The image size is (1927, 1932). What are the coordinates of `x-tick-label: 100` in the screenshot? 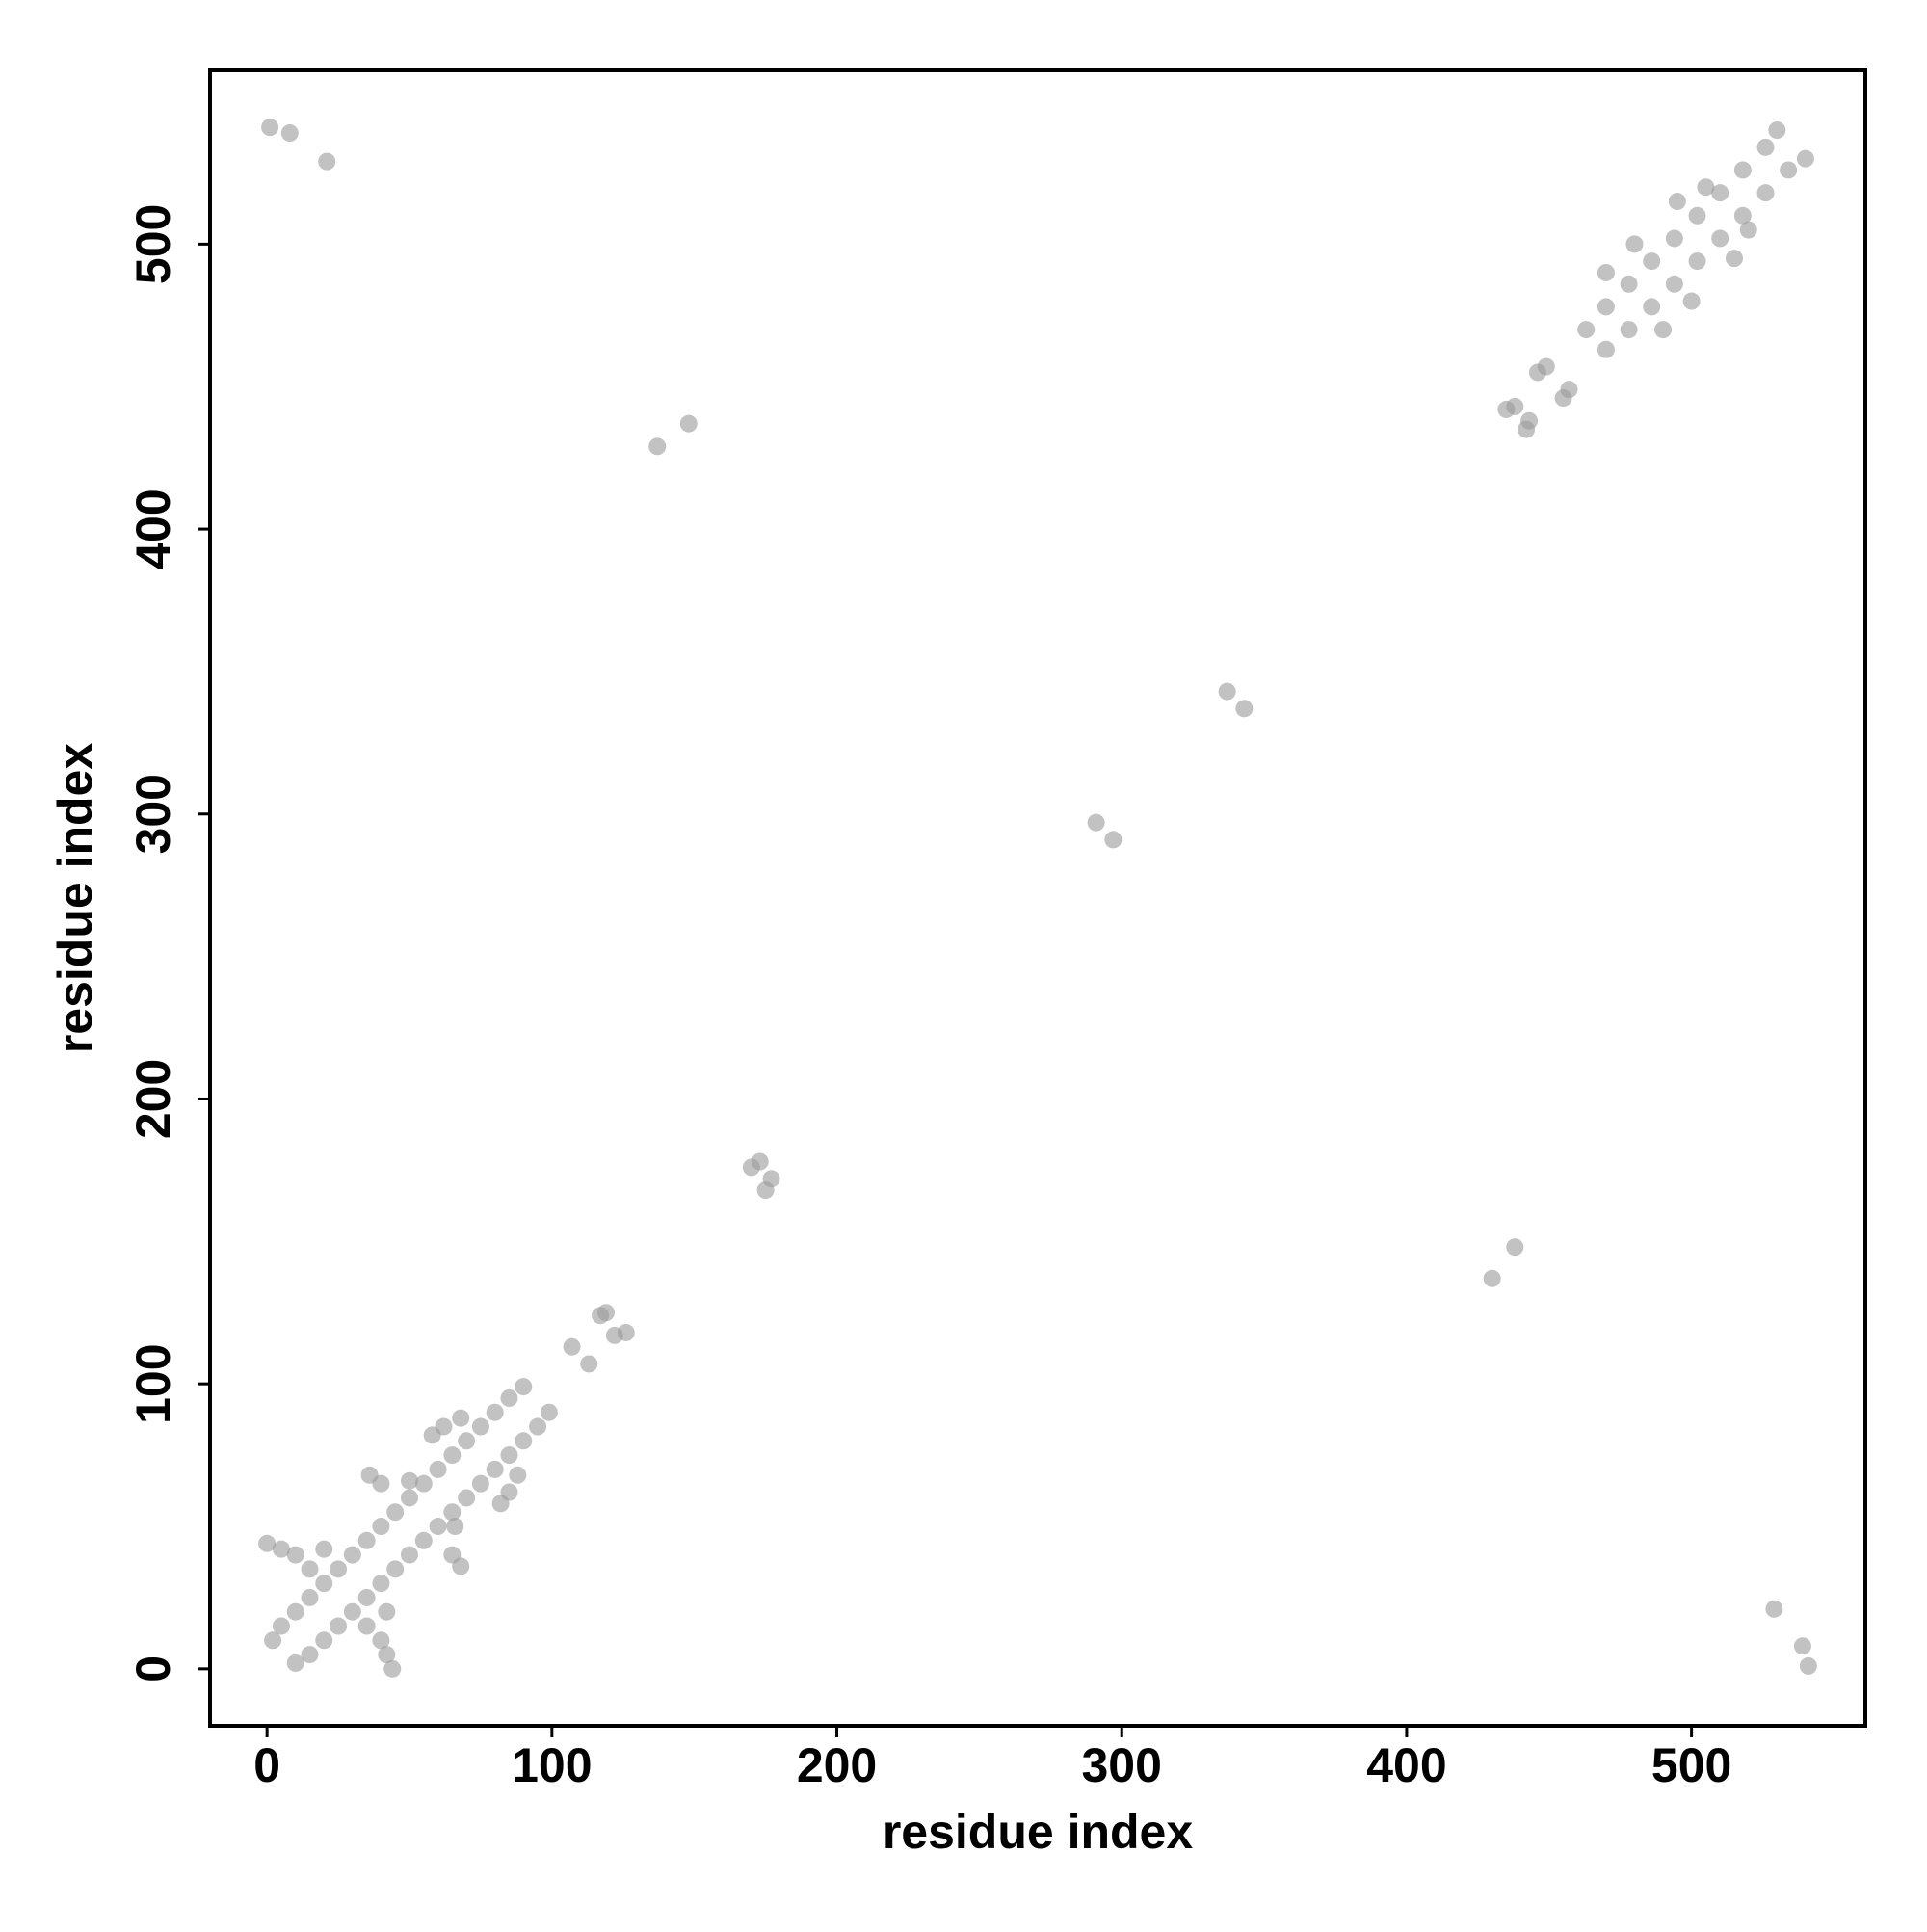 It's located at (552, 1765).